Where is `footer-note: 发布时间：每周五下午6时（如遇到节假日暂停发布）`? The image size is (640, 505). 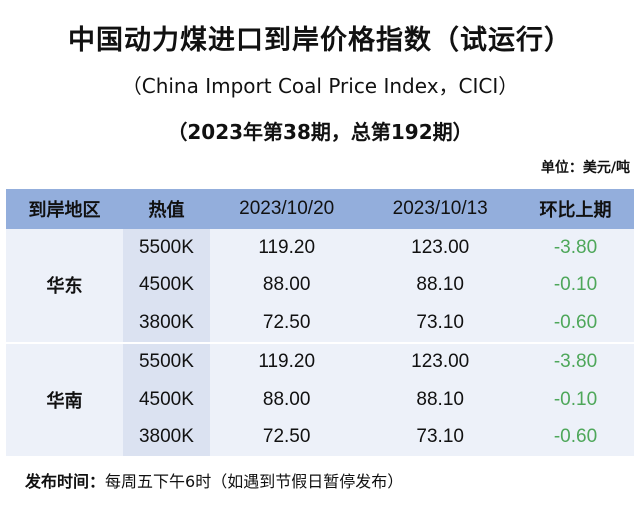
footer-note: 发布时间：每周五下午6时（如遇到节假日暂停发布） is located at coordinates (214, 480).